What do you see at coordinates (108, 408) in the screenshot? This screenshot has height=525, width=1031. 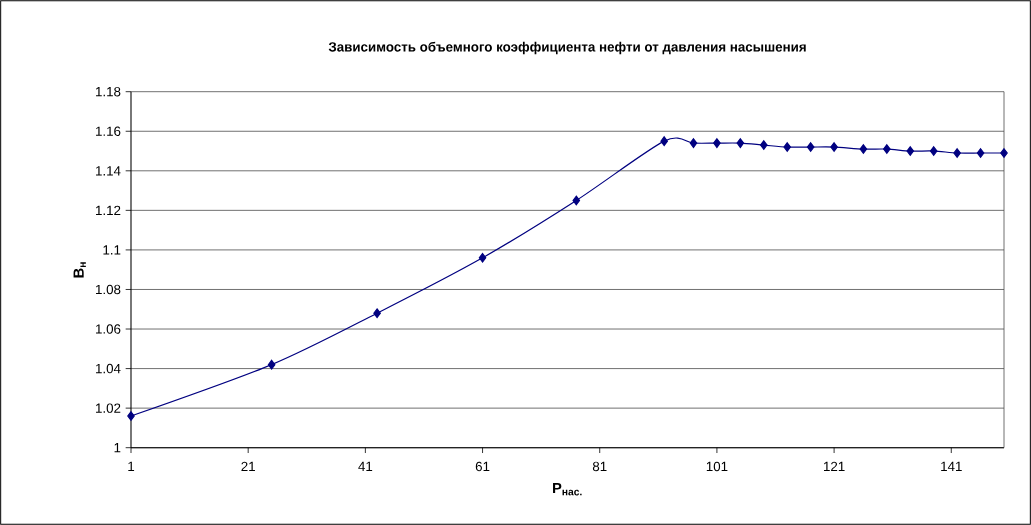 I see `y-tick-label: 1.02` at bounding box center [108, 408].